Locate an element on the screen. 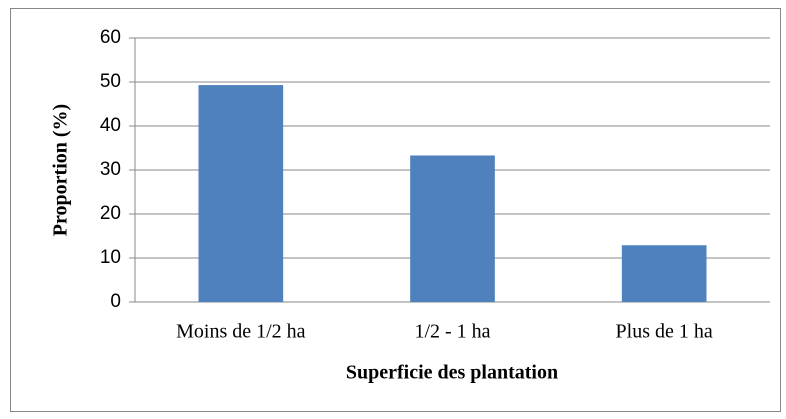  x-axis-title: Superficie des plantation is located at coordinates (452, 373).